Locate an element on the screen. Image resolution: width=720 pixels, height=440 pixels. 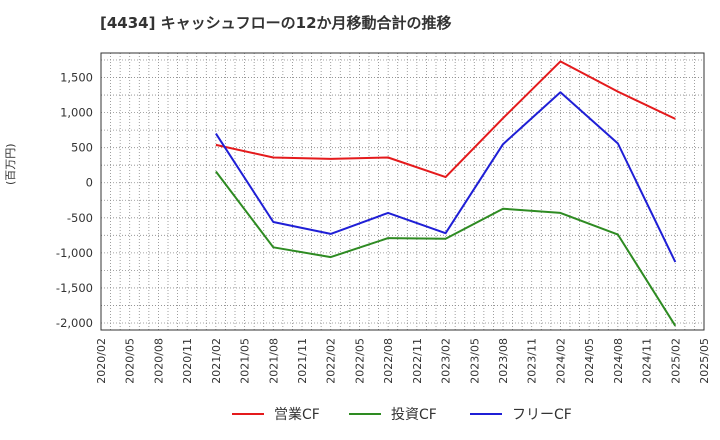
x-tick-label: 2020/02 is located at coordinates (101, 361).